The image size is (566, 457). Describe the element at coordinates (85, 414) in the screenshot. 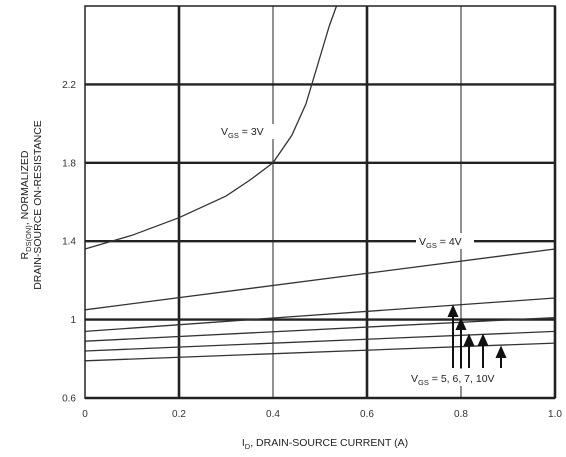

I see `x-tick-label-0: 0` at that location.